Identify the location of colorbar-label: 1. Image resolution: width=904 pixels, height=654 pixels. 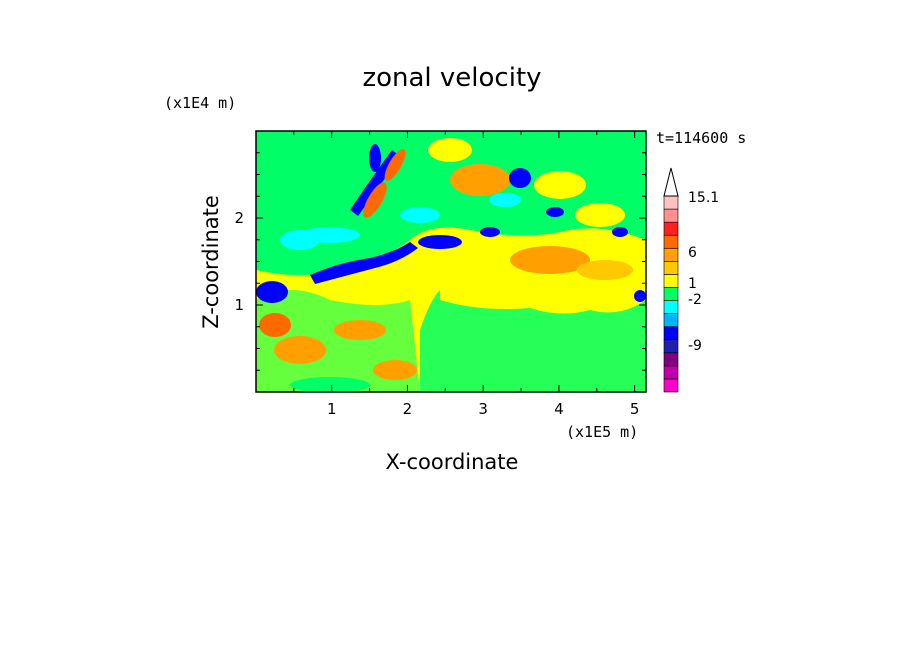
(692, 284).